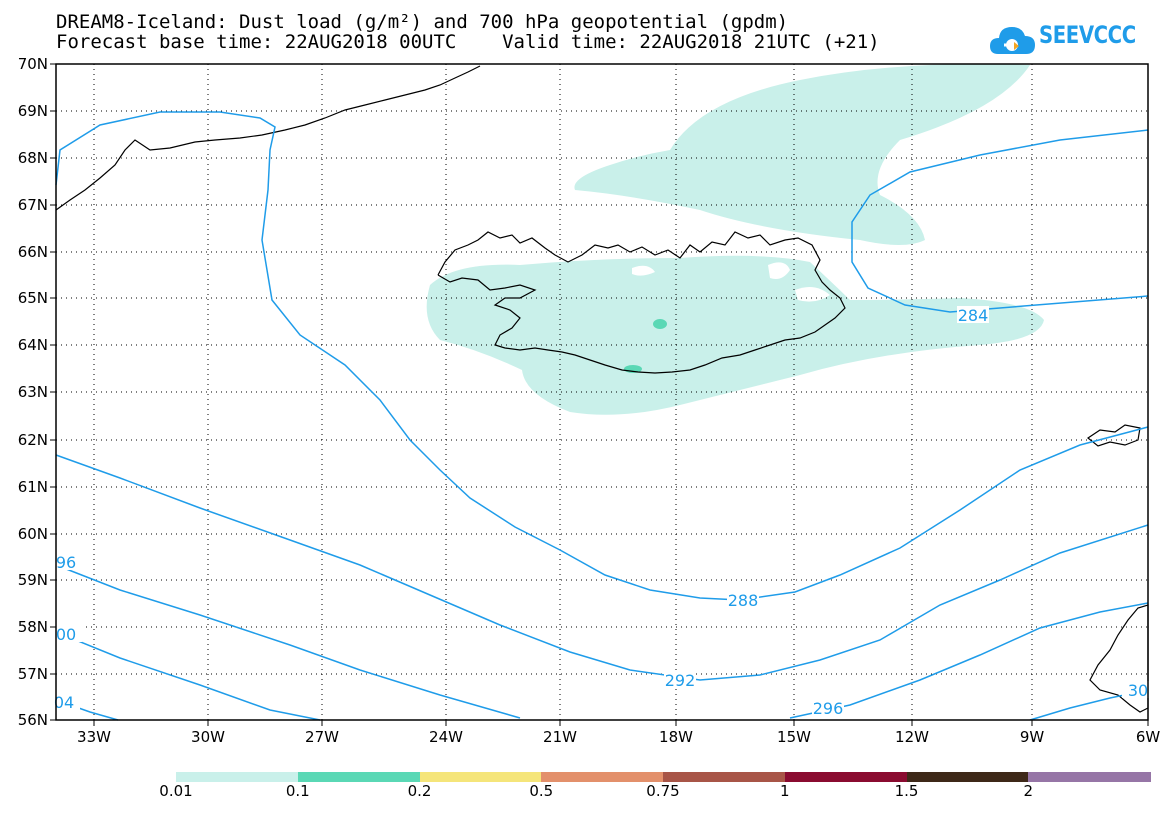 This screenshot has width=1175, height=815. Describe the element at coordinates (64, 702) in the screenshot. I see `contour-label: 04` at that location.